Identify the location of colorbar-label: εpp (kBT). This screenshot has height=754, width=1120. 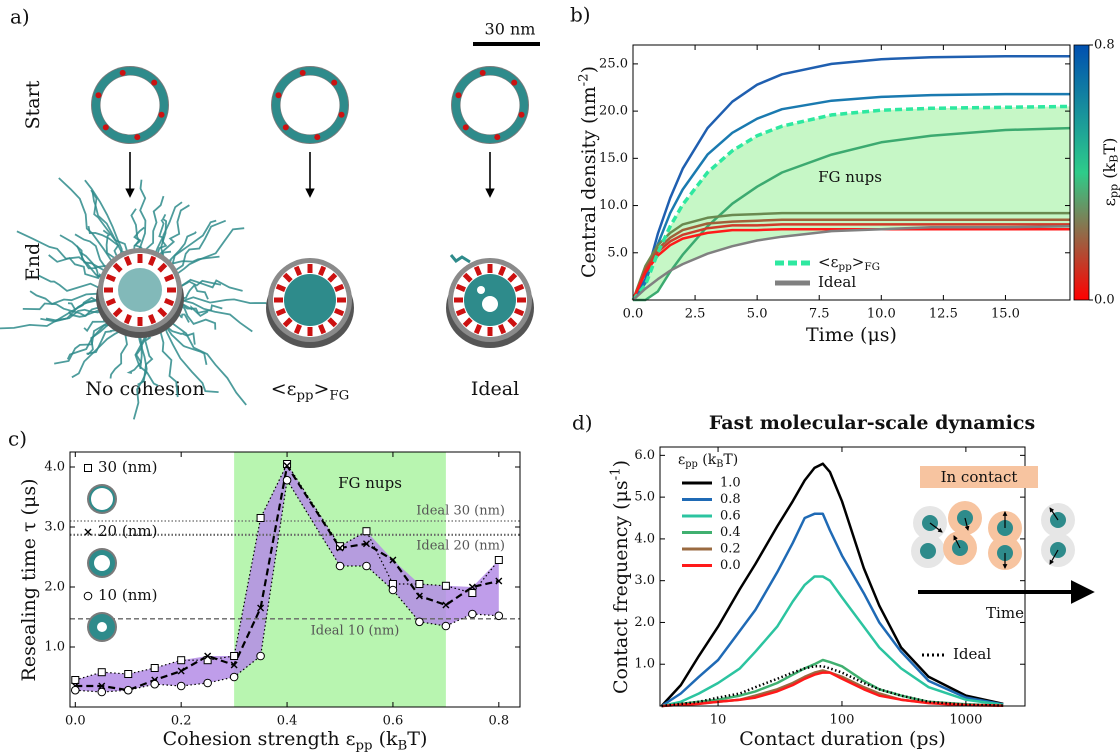
(1110, 172).